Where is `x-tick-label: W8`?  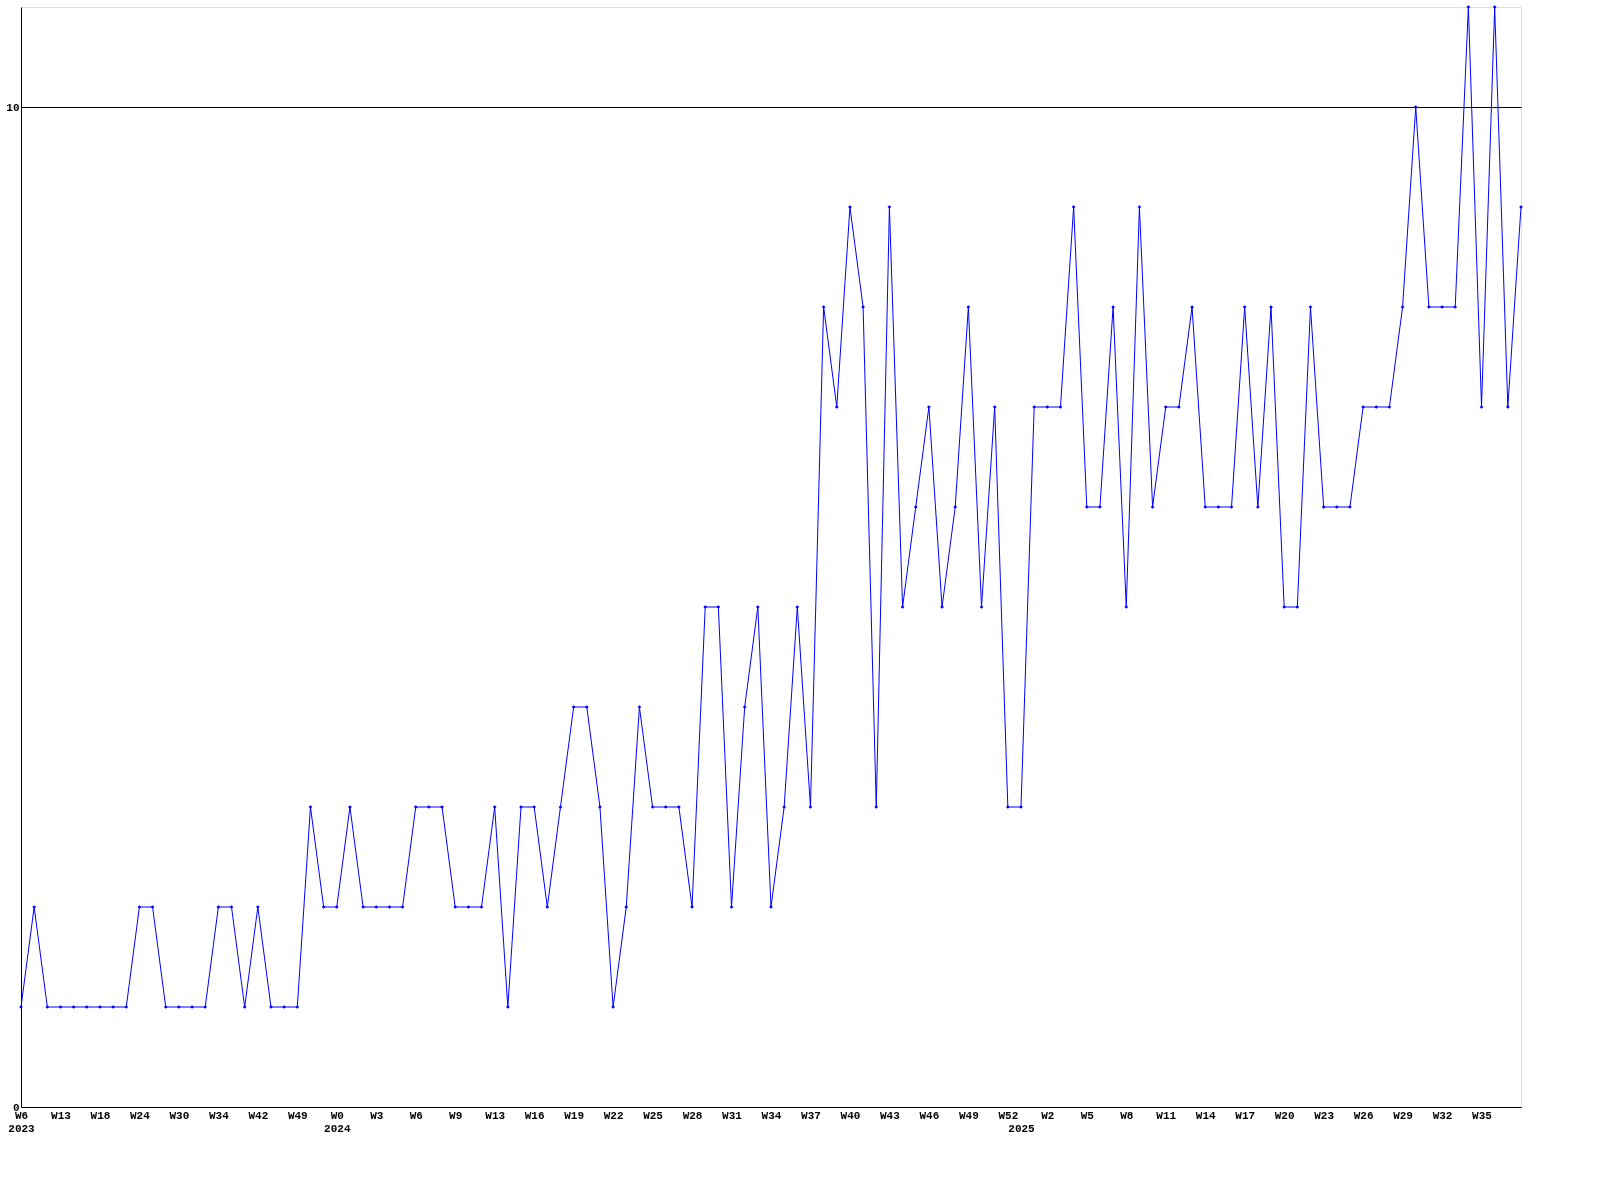 x-tick-label: W8 is located at coordinates (1127, 1115).